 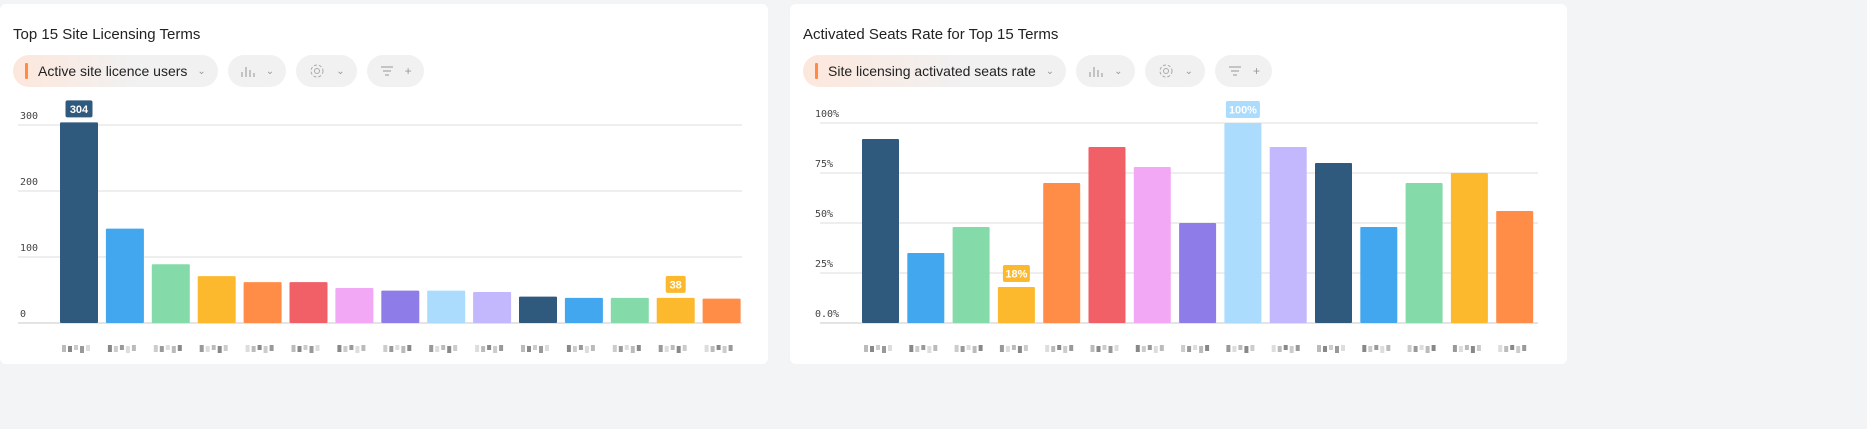 What do you see at coordinates (1096, 72) in the screenshot?
I see `bar-chart-icon` at bounding box center [1096, 72].